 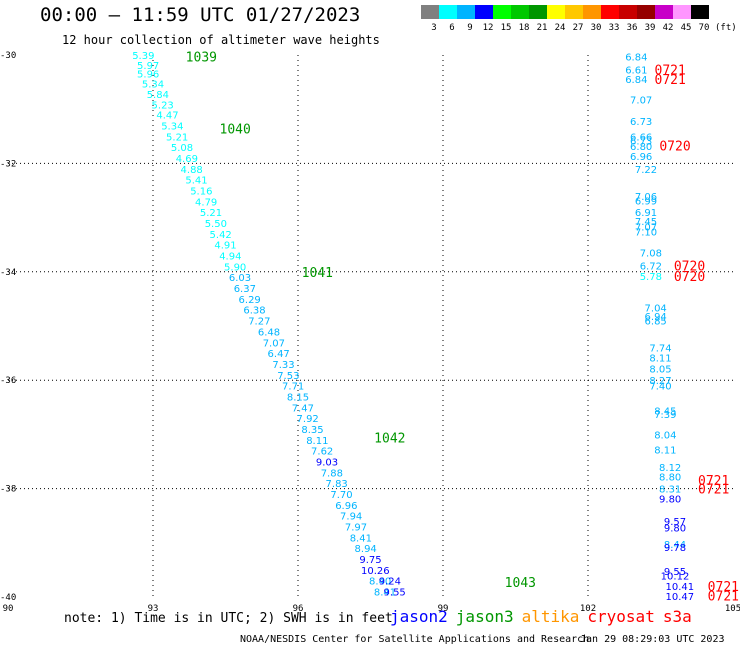 What do you see at coordinates (322, 452) in the screenshot?
I see `data-point-label: 7.62` at bounding box center [322, 452].